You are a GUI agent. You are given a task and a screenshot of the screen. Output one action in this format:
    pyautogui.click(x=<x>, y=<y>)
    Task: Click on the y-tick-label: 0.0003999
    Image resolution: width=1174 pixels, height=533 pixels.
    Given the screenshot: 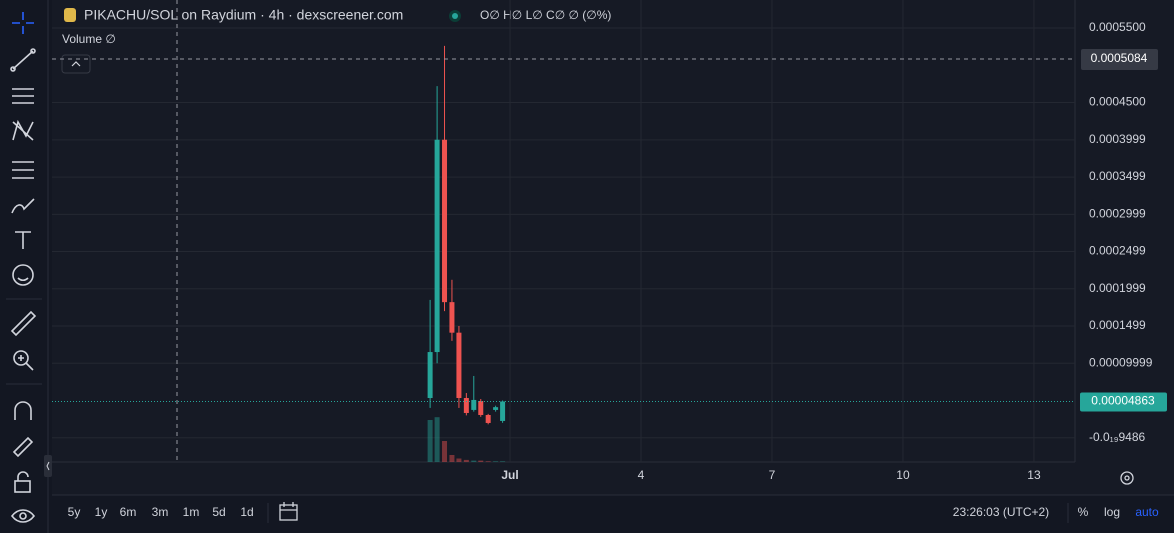 What is the action you would take?
    pyautogui.click(x=1117, y=139)
    